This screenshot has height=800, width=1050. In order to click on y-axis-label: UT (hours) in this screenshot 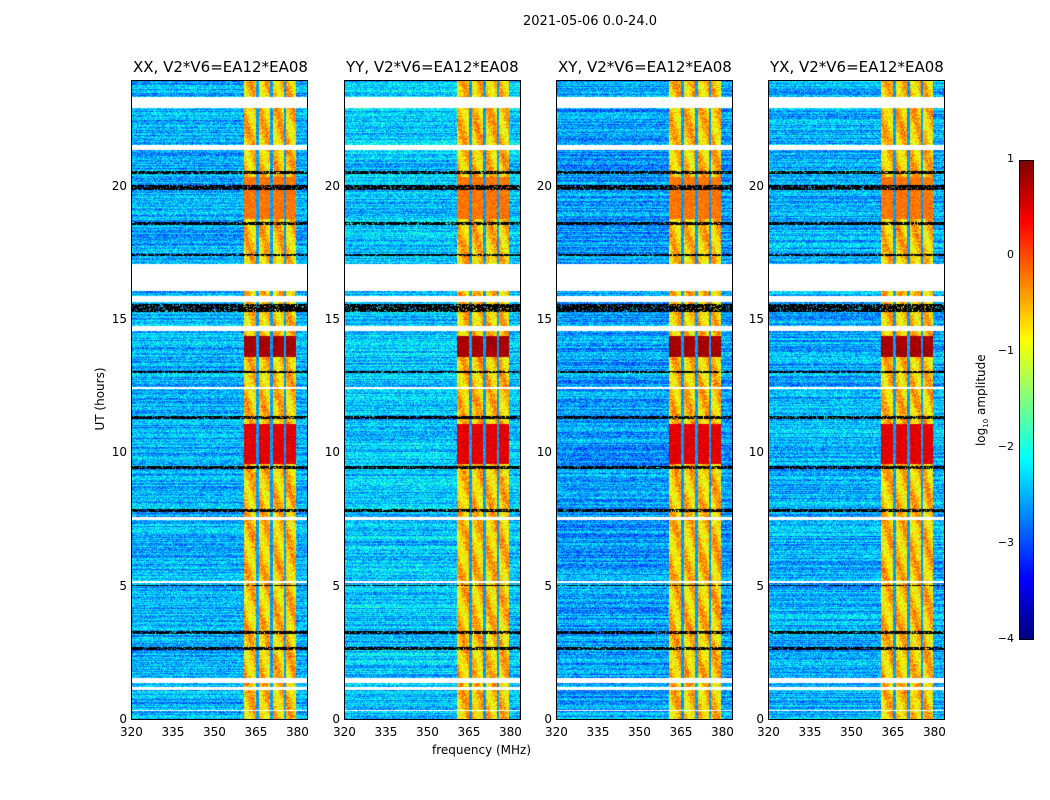, I will do `click(100, 399)`.